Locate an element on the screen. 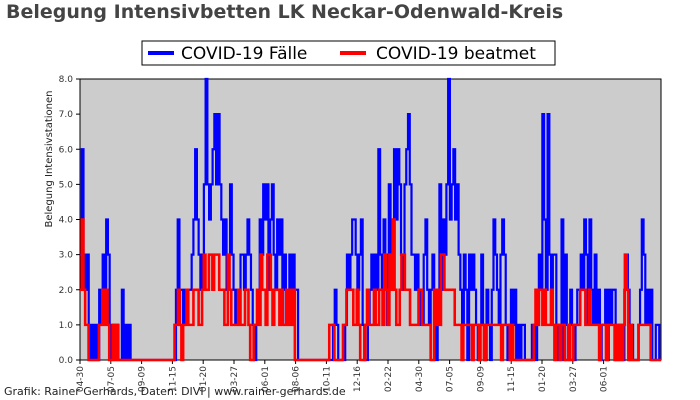 This screenshot has height=400, width=700. x-tick-label: 02-22 is located at coordinates (389, 379).